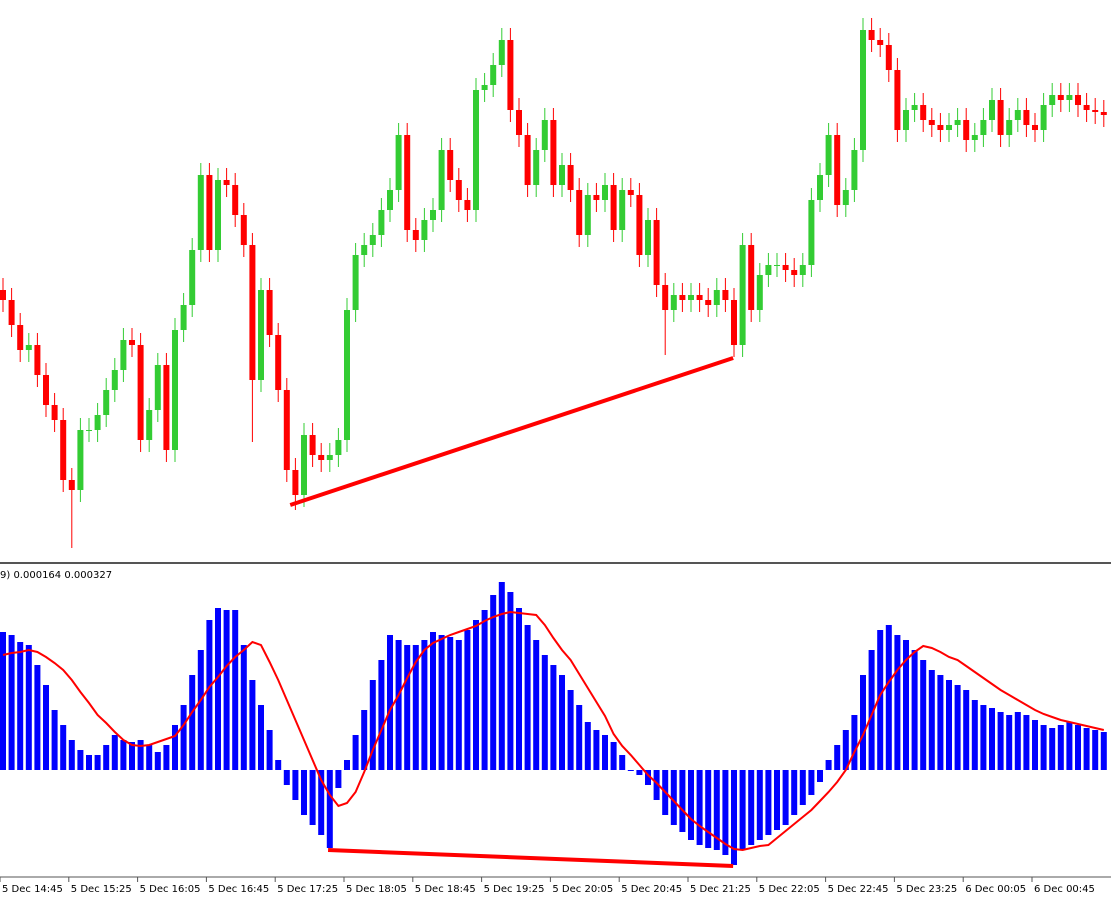 This screenshot has height=904, width=1111. I want to click on x-tick-label: 5 Dec 14:45, so click(32, 889).